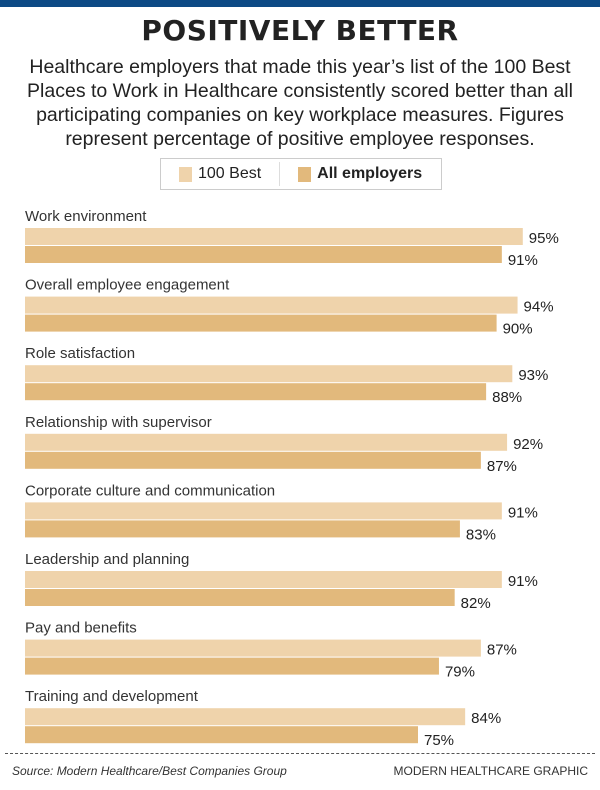 The image size is (600, 790). I want to click on legend-label-100-best: 100 Best, so click(230, 173).